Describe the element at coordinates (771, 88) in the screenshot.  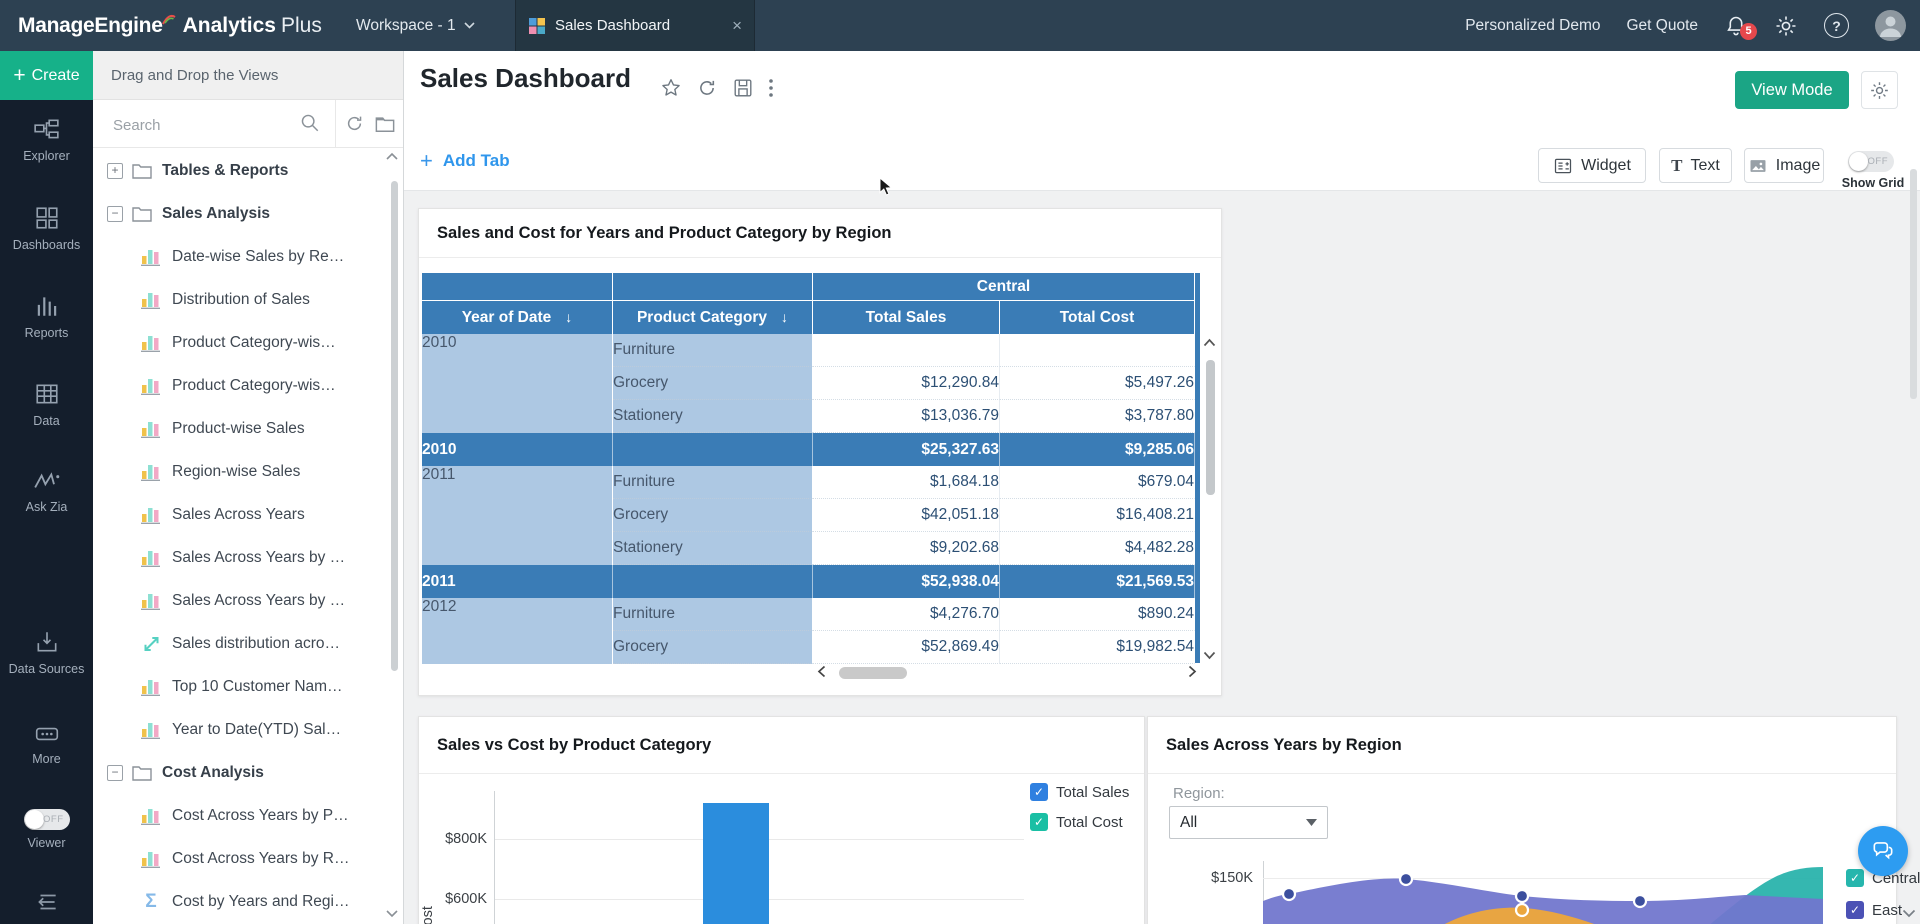
I see `more-options-icon` at that location.